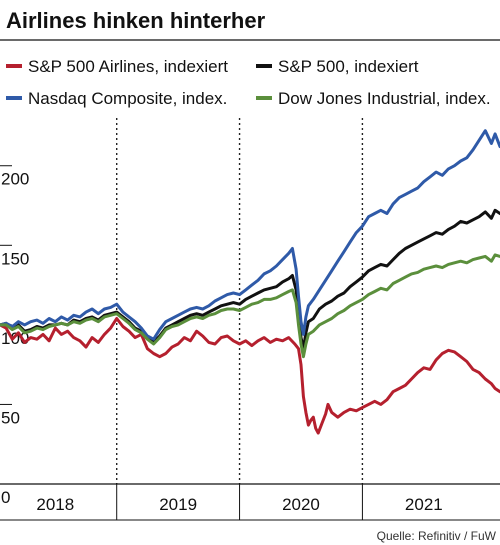  I want to click on legend-label-dowjones: Dow Jones Industrial, index., so click(384, 98).